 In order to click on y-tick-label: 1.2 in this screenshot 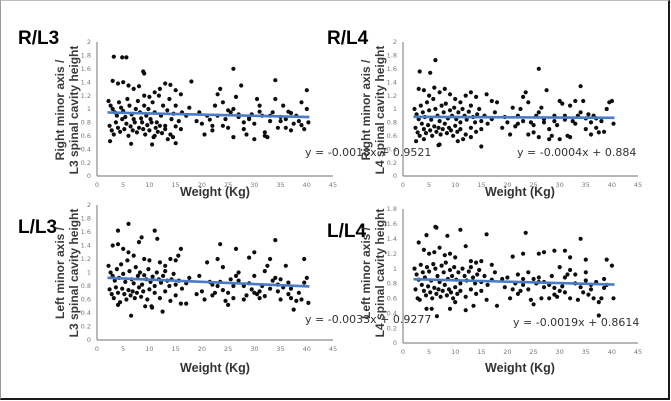, I will do `click(392, 96)`.